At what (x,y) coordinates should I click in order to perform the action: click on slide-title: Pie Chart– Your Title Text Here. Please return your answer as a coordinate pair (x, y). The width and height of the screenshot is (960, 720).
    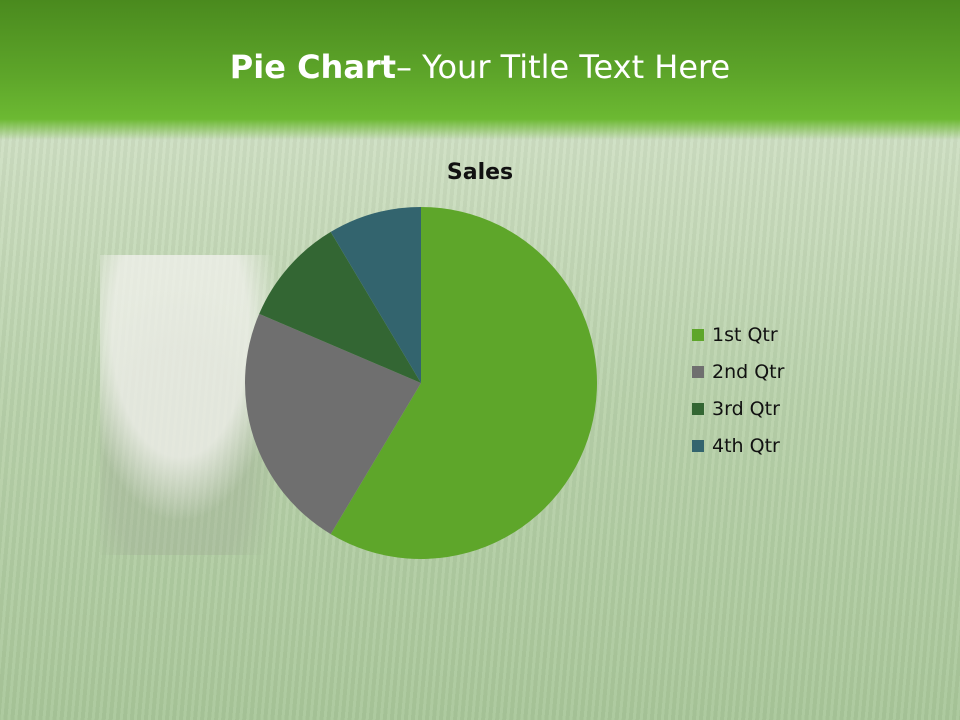
    Looking at the image, I should click on (480, 67).